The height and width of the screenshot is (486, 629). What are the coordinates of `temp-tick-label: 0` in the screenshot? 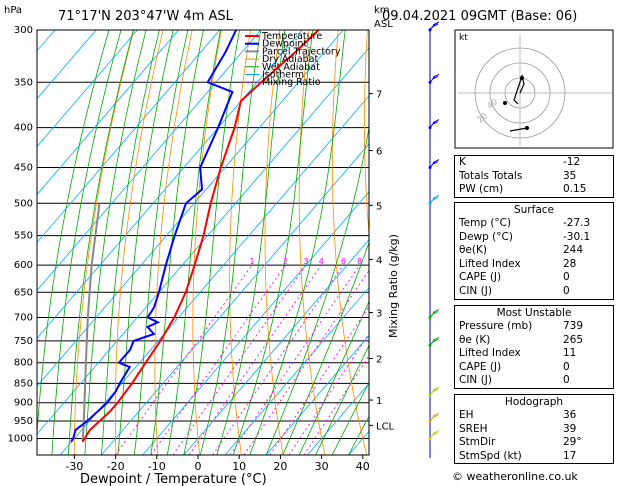 It's located at (198, 466).